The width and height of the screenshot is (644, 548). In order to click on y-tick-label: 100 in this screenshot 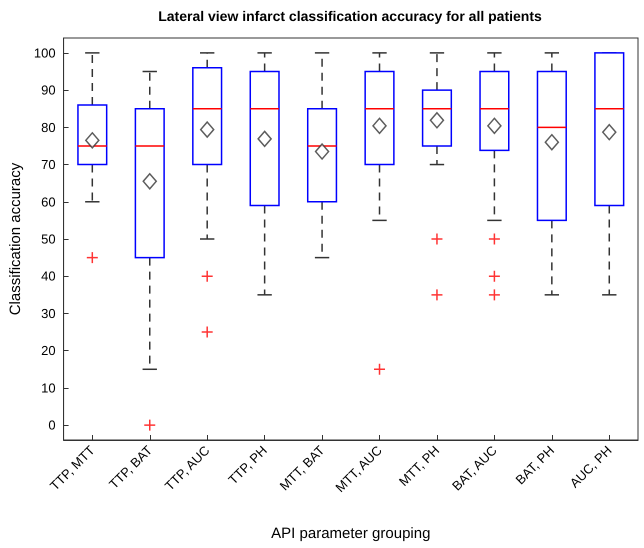, I will do `click(45, 52)`.